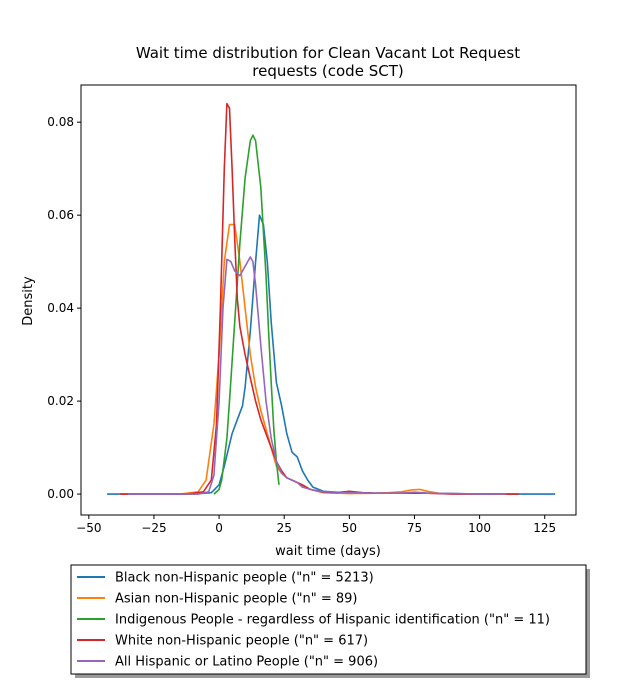  I want to click on y-tick-label: 0.00, so click(60, 494).